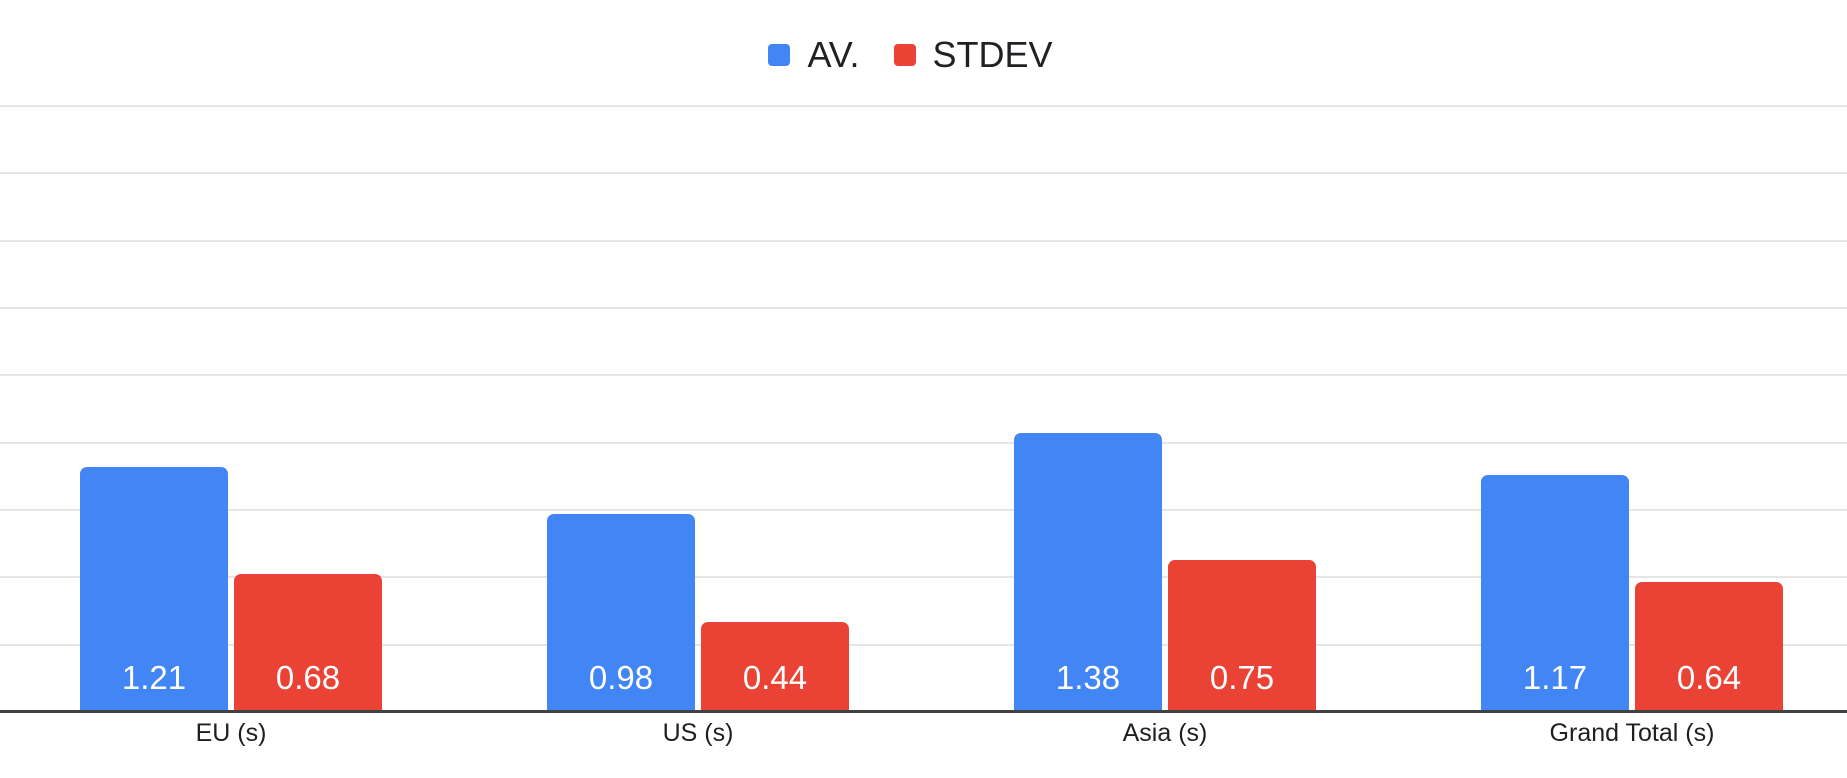 The height and width of the screenshot is (778, 1847). I want to click on legend-item-stdev: STDEV, so click(973, 54).